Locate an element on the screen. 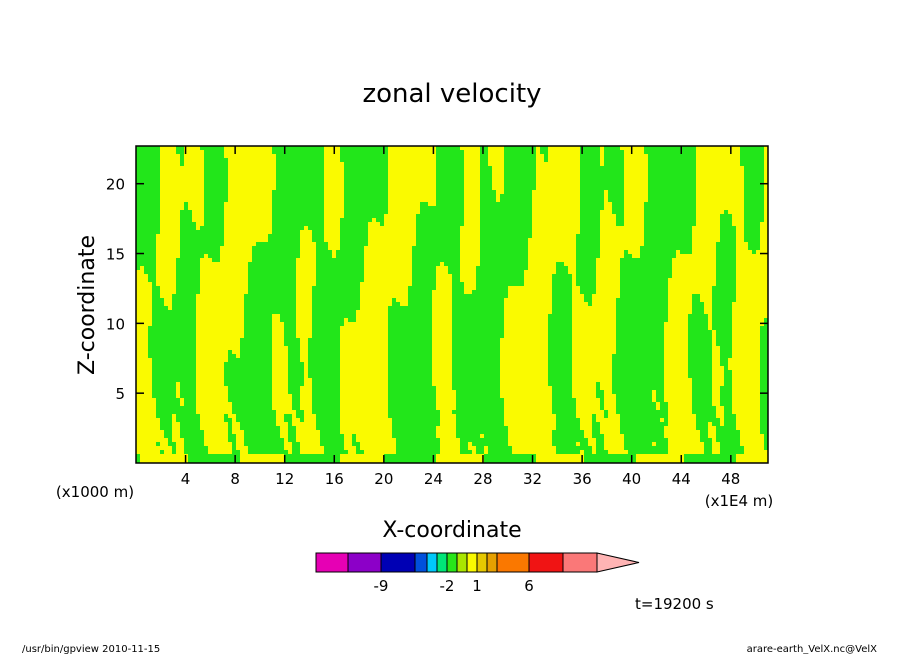 The height and width of the screenshot is (654, 904). y-unit-label: (x1000 m) is located at coordinates (95, 492).